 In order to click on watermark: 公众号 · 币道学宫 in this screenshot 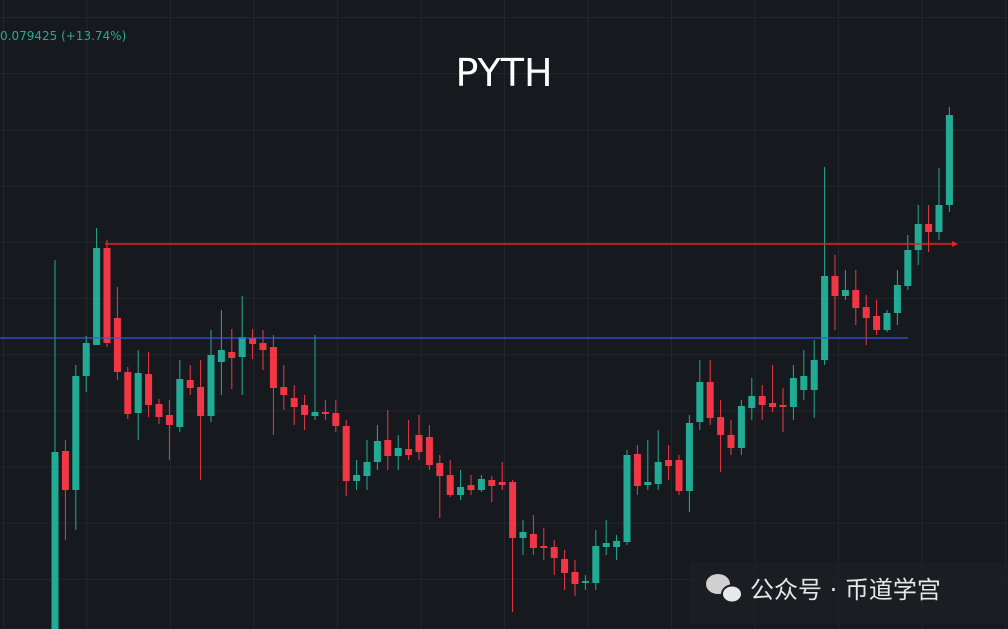, I will do `click(845, 590)`.